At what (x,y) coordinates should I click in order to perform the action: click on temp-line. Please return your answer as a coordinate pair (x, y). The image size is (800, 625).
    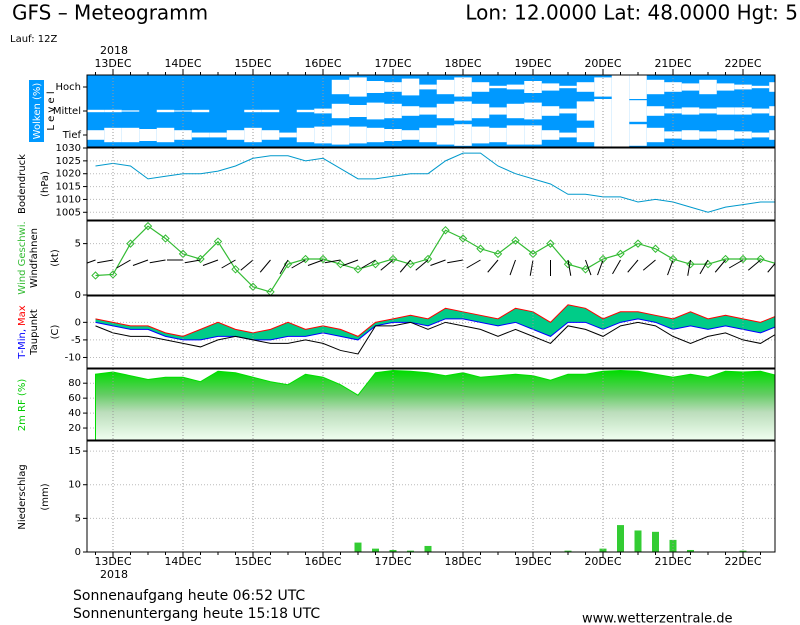
    Looking at the image, I should click on (435, 320).